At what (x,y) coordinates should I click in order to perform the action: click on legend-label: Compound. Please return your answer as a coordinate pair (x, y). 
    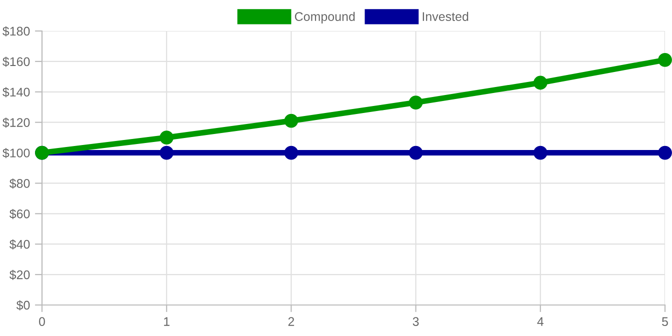
    Looking at the image, I should click on (324, 18).